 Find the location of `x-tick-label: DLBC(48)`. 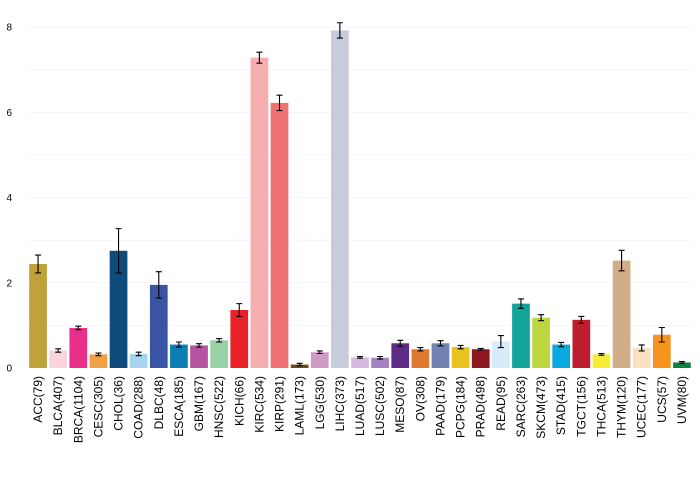

x-tick-label: DLBC(48) is located at coordinates (159, 402).